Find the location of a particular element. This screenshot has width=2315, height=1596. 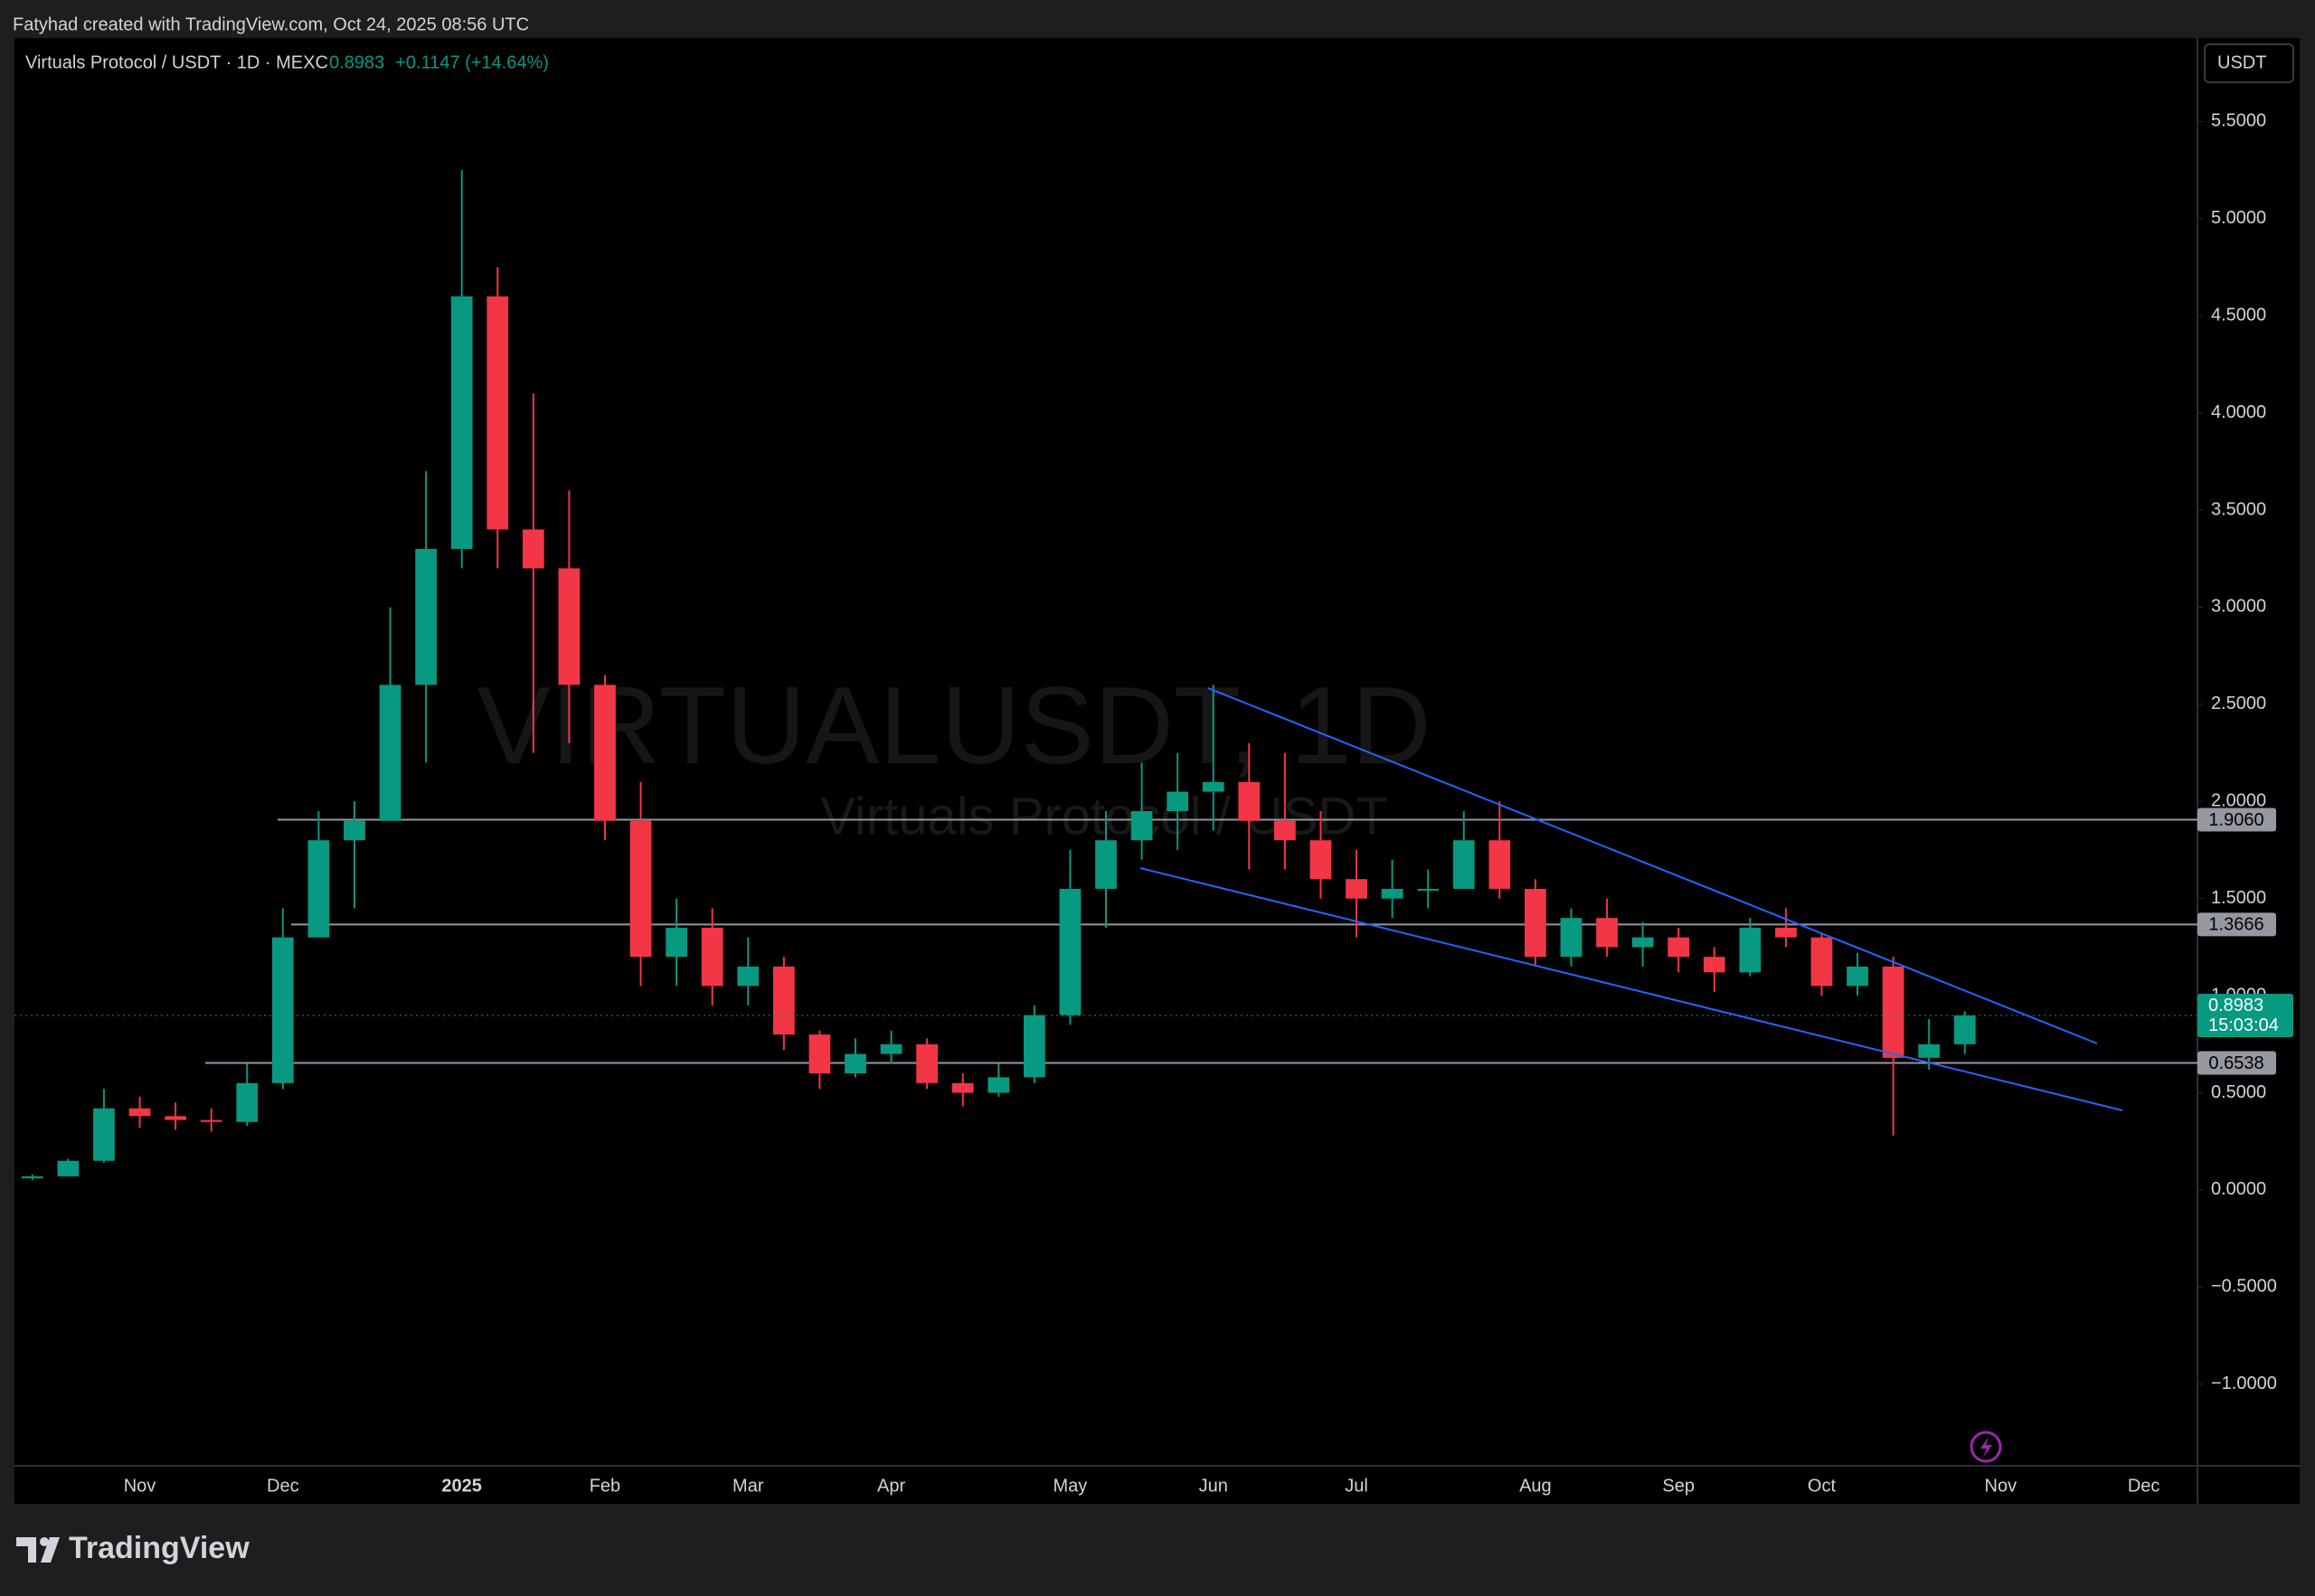

level-label: 0.6538 is located at coordinates (2235, 1063).